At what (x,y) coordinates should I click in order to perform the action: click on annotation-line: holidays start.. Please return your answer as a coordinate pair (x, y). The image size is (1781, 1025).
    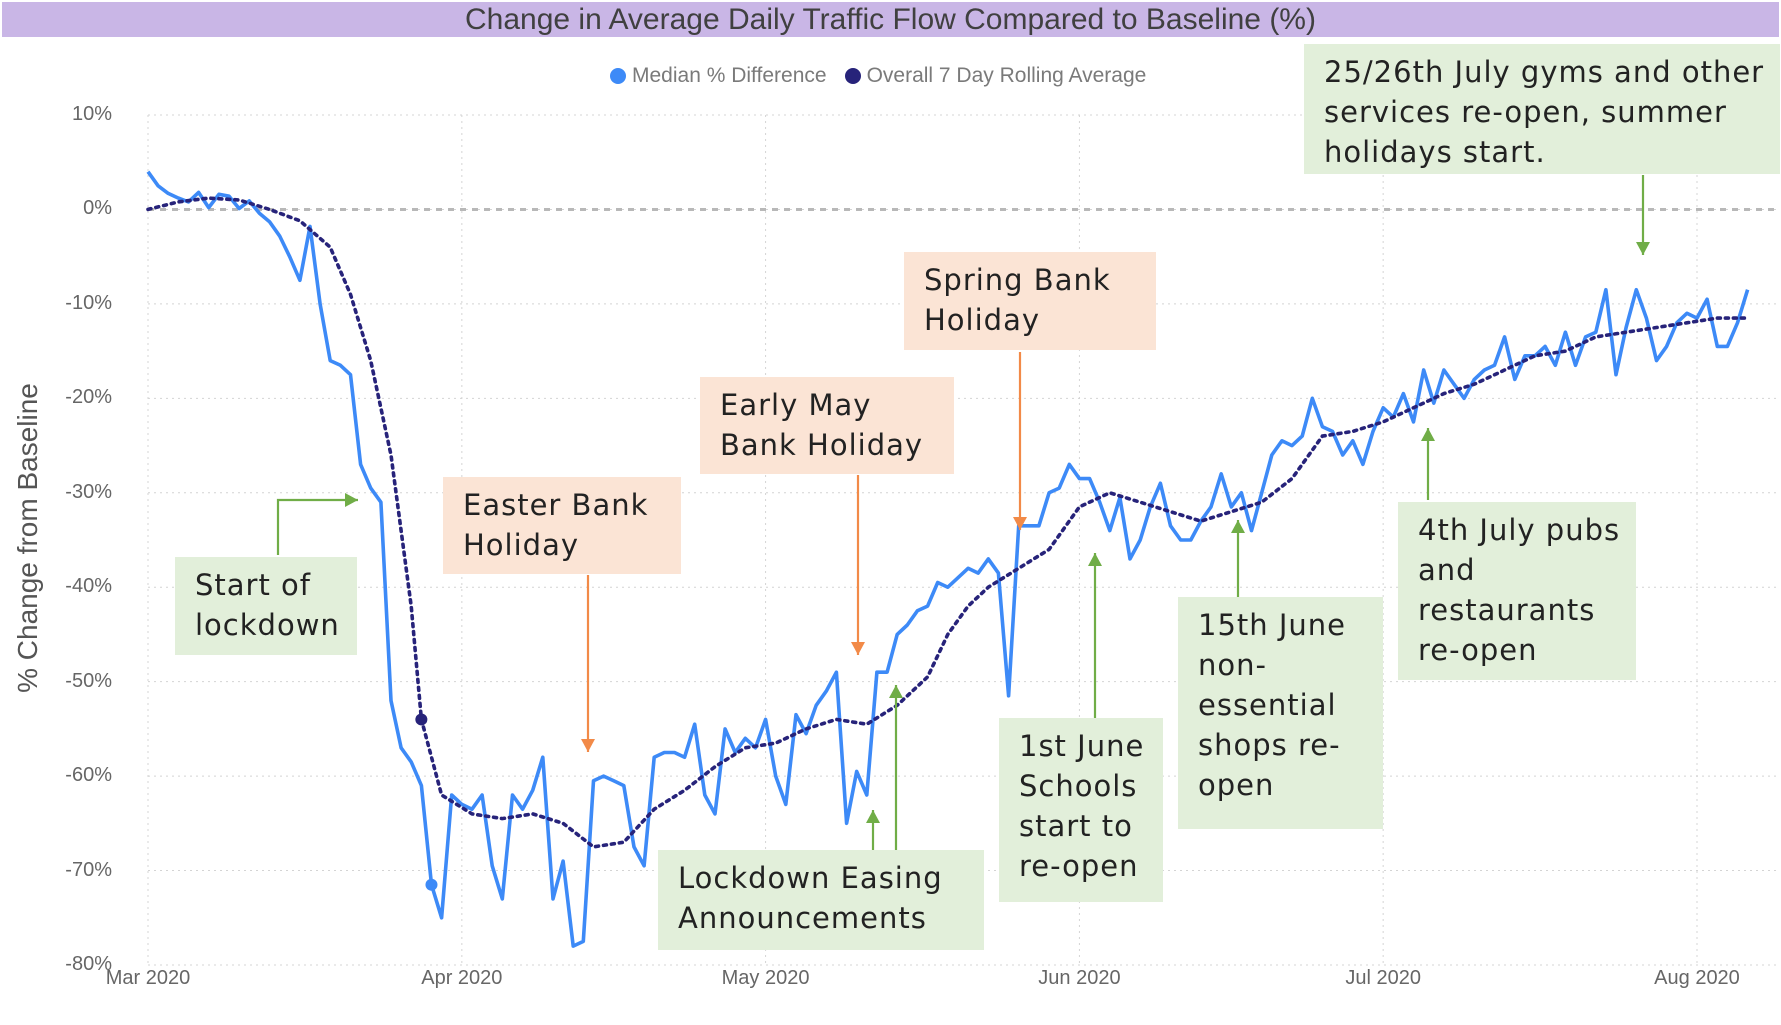
    Looking at the image, I should click on (1435, 152).